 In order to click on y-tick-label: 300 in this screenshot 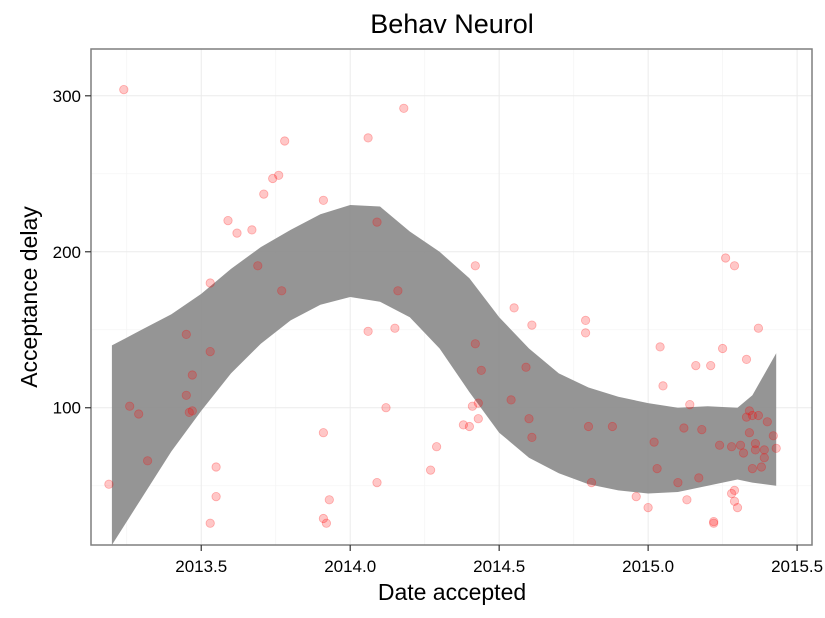, I will do `click(67, 96)`.